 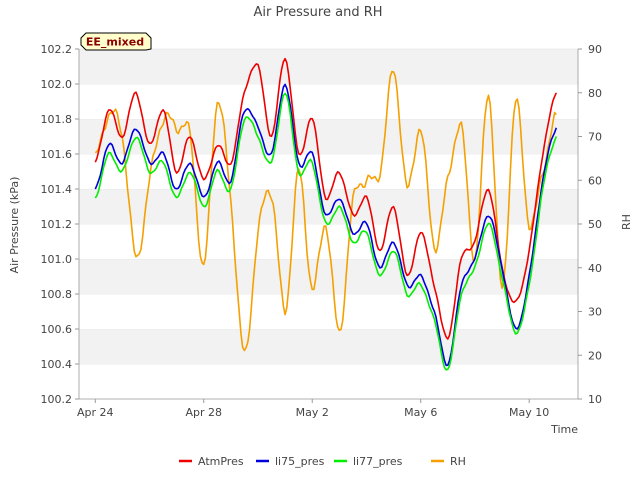 What do you see at coordinates (595, 268) in the screenshot?
I see `right-axis-tick-label: 40` at bounding box center [595, 268].